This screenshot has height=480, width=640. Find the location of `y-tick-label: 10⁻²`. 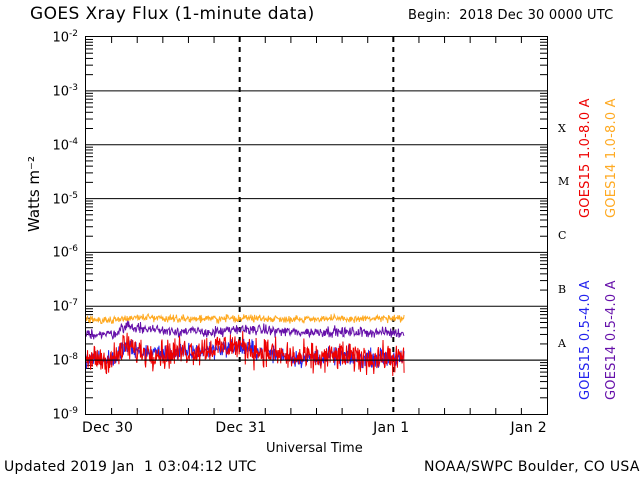

y-tick-label: 10⁻² is located at coordinates (65, 37).